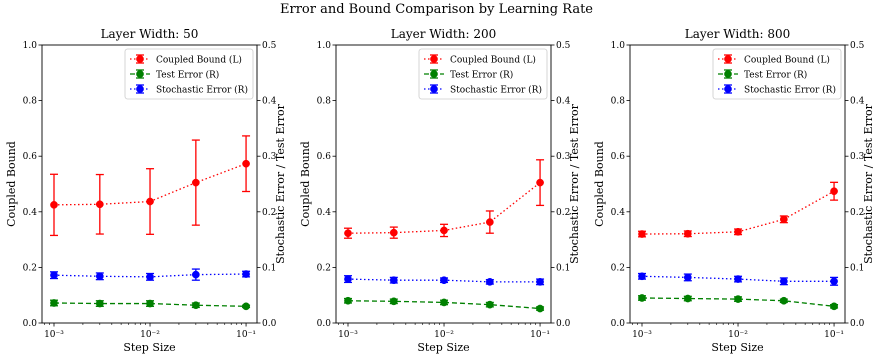 This screenshot has height=362, width=873. What do you see at coordinates (199, 60) in the screenshot?
I see `legend-label: Coupled Bound (L)` at bounding box center [199, 60].